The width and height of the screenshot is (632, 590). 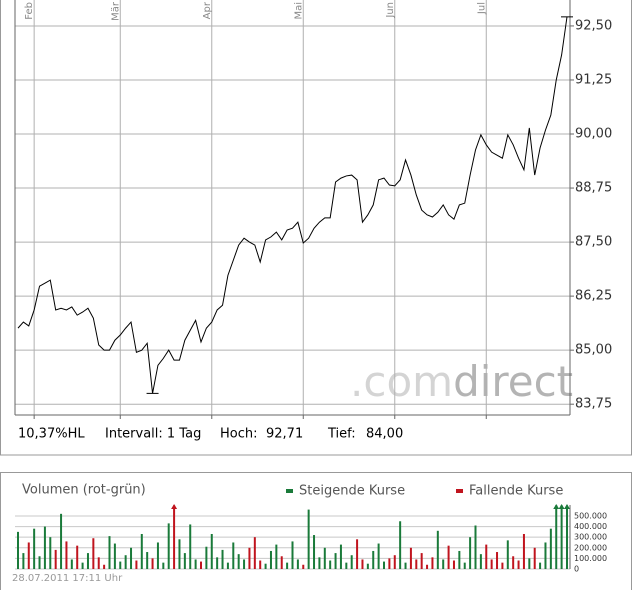 I want to click on legend-label: Fallende Kurse, so click(x=516, y=491).